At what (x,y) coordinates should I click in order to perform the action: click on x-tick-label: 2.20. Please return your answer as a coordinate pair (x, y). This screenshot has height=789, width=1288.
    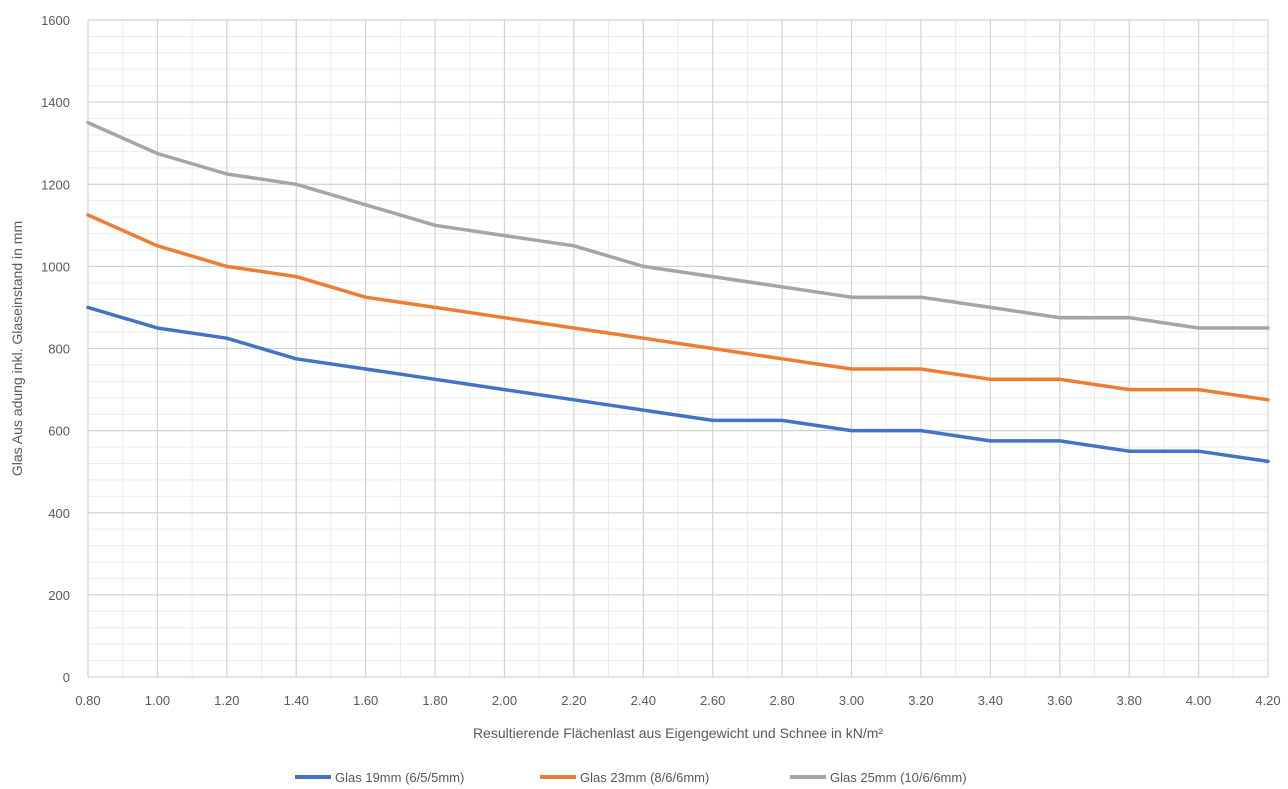
    Looking at the image, I should click on (573, 700).